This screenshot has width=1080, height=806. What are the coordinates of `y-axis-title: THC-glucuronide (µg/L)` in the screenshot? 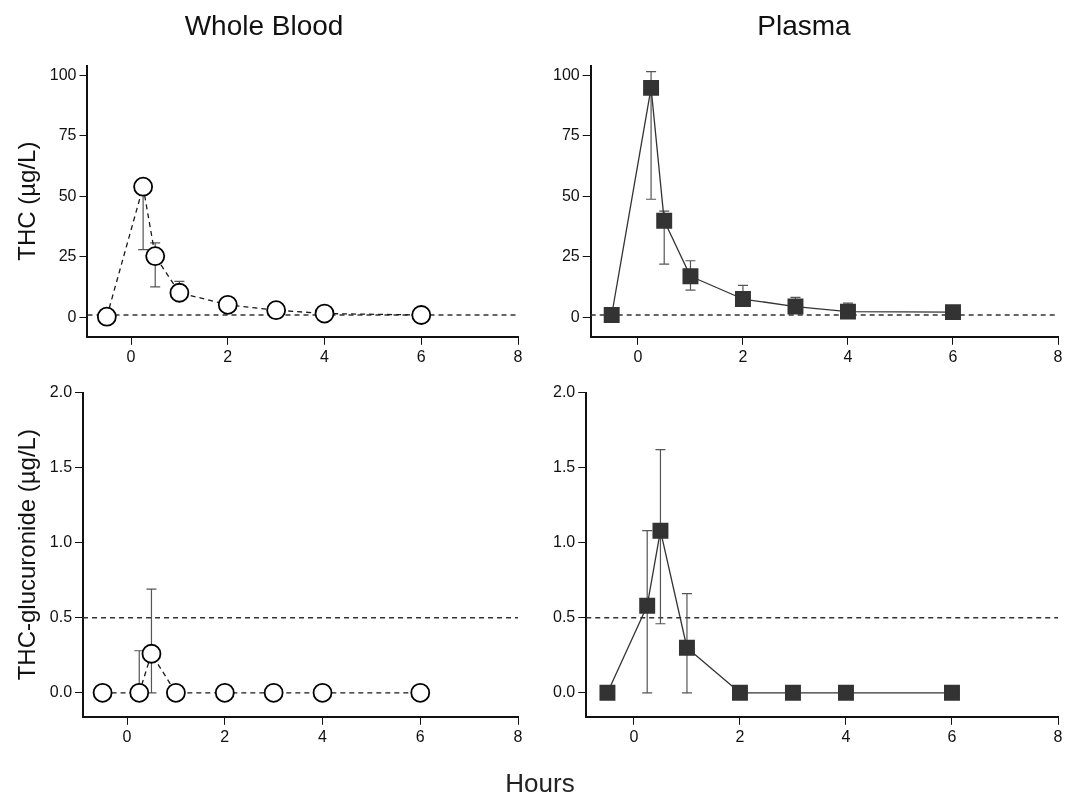 It's located at (27, 555).